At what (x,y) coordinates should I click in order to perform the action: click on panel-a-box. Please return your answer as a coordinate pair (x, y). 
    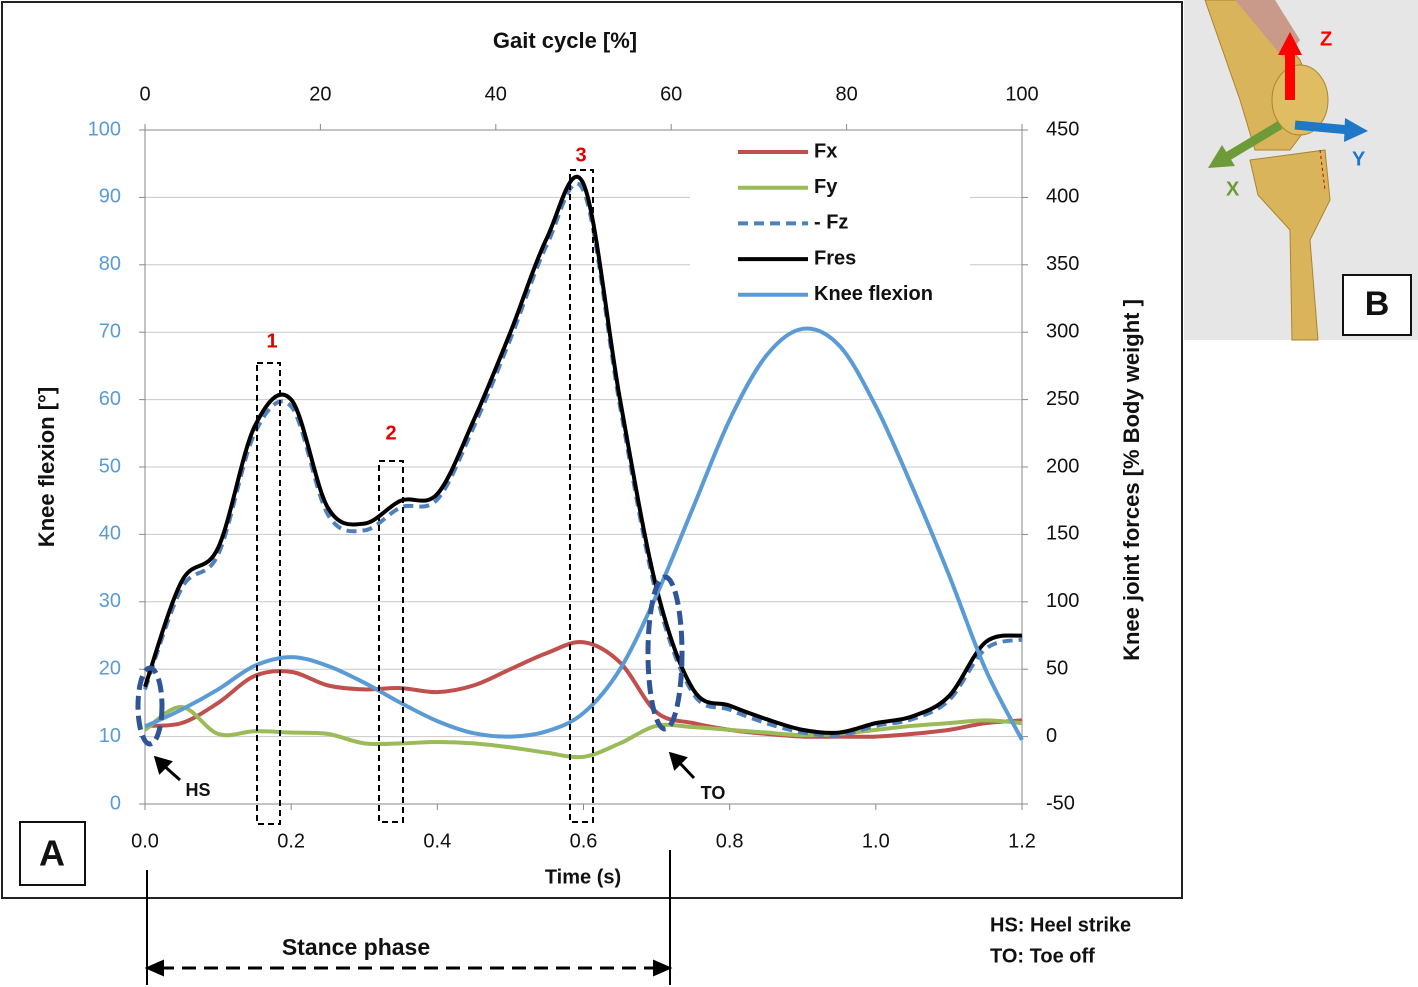
    Looking at the image, I should click on (52, 853).